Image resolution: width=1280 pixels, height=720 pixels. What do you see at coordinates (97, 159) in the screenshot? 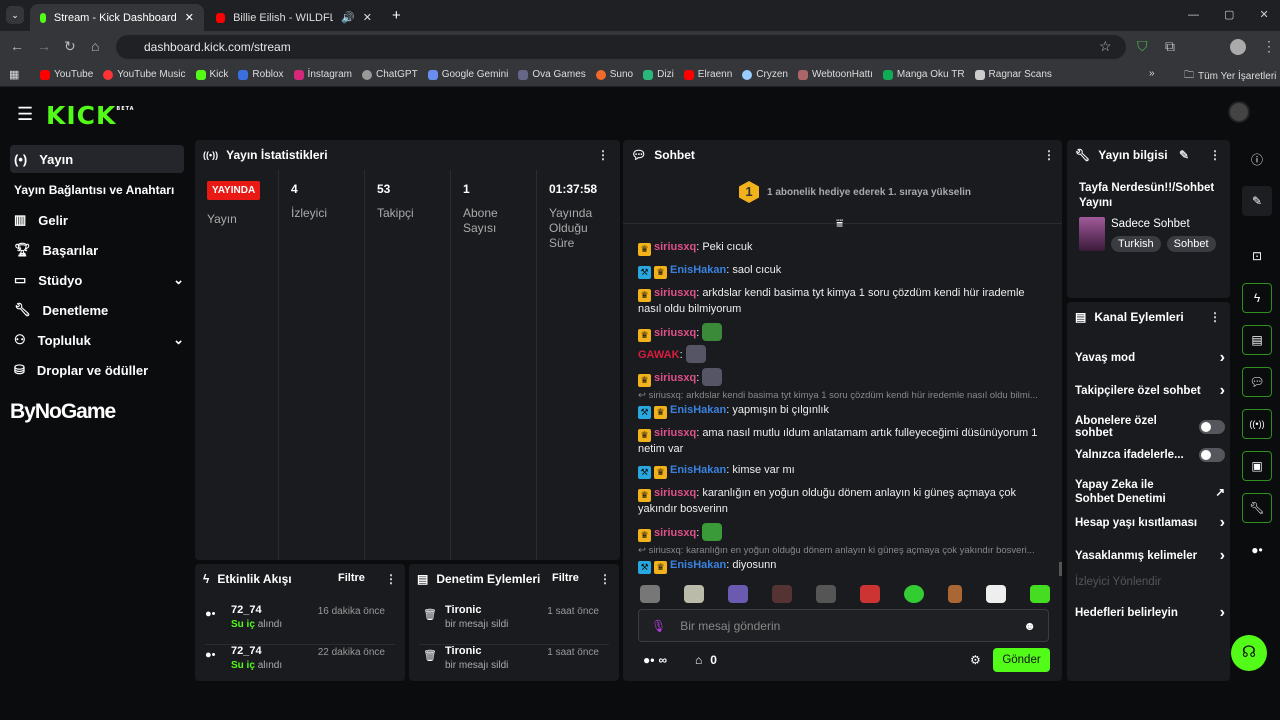
I see `sidebar-item-yayin: (•) Yayın` at bounding box center [97, 159].